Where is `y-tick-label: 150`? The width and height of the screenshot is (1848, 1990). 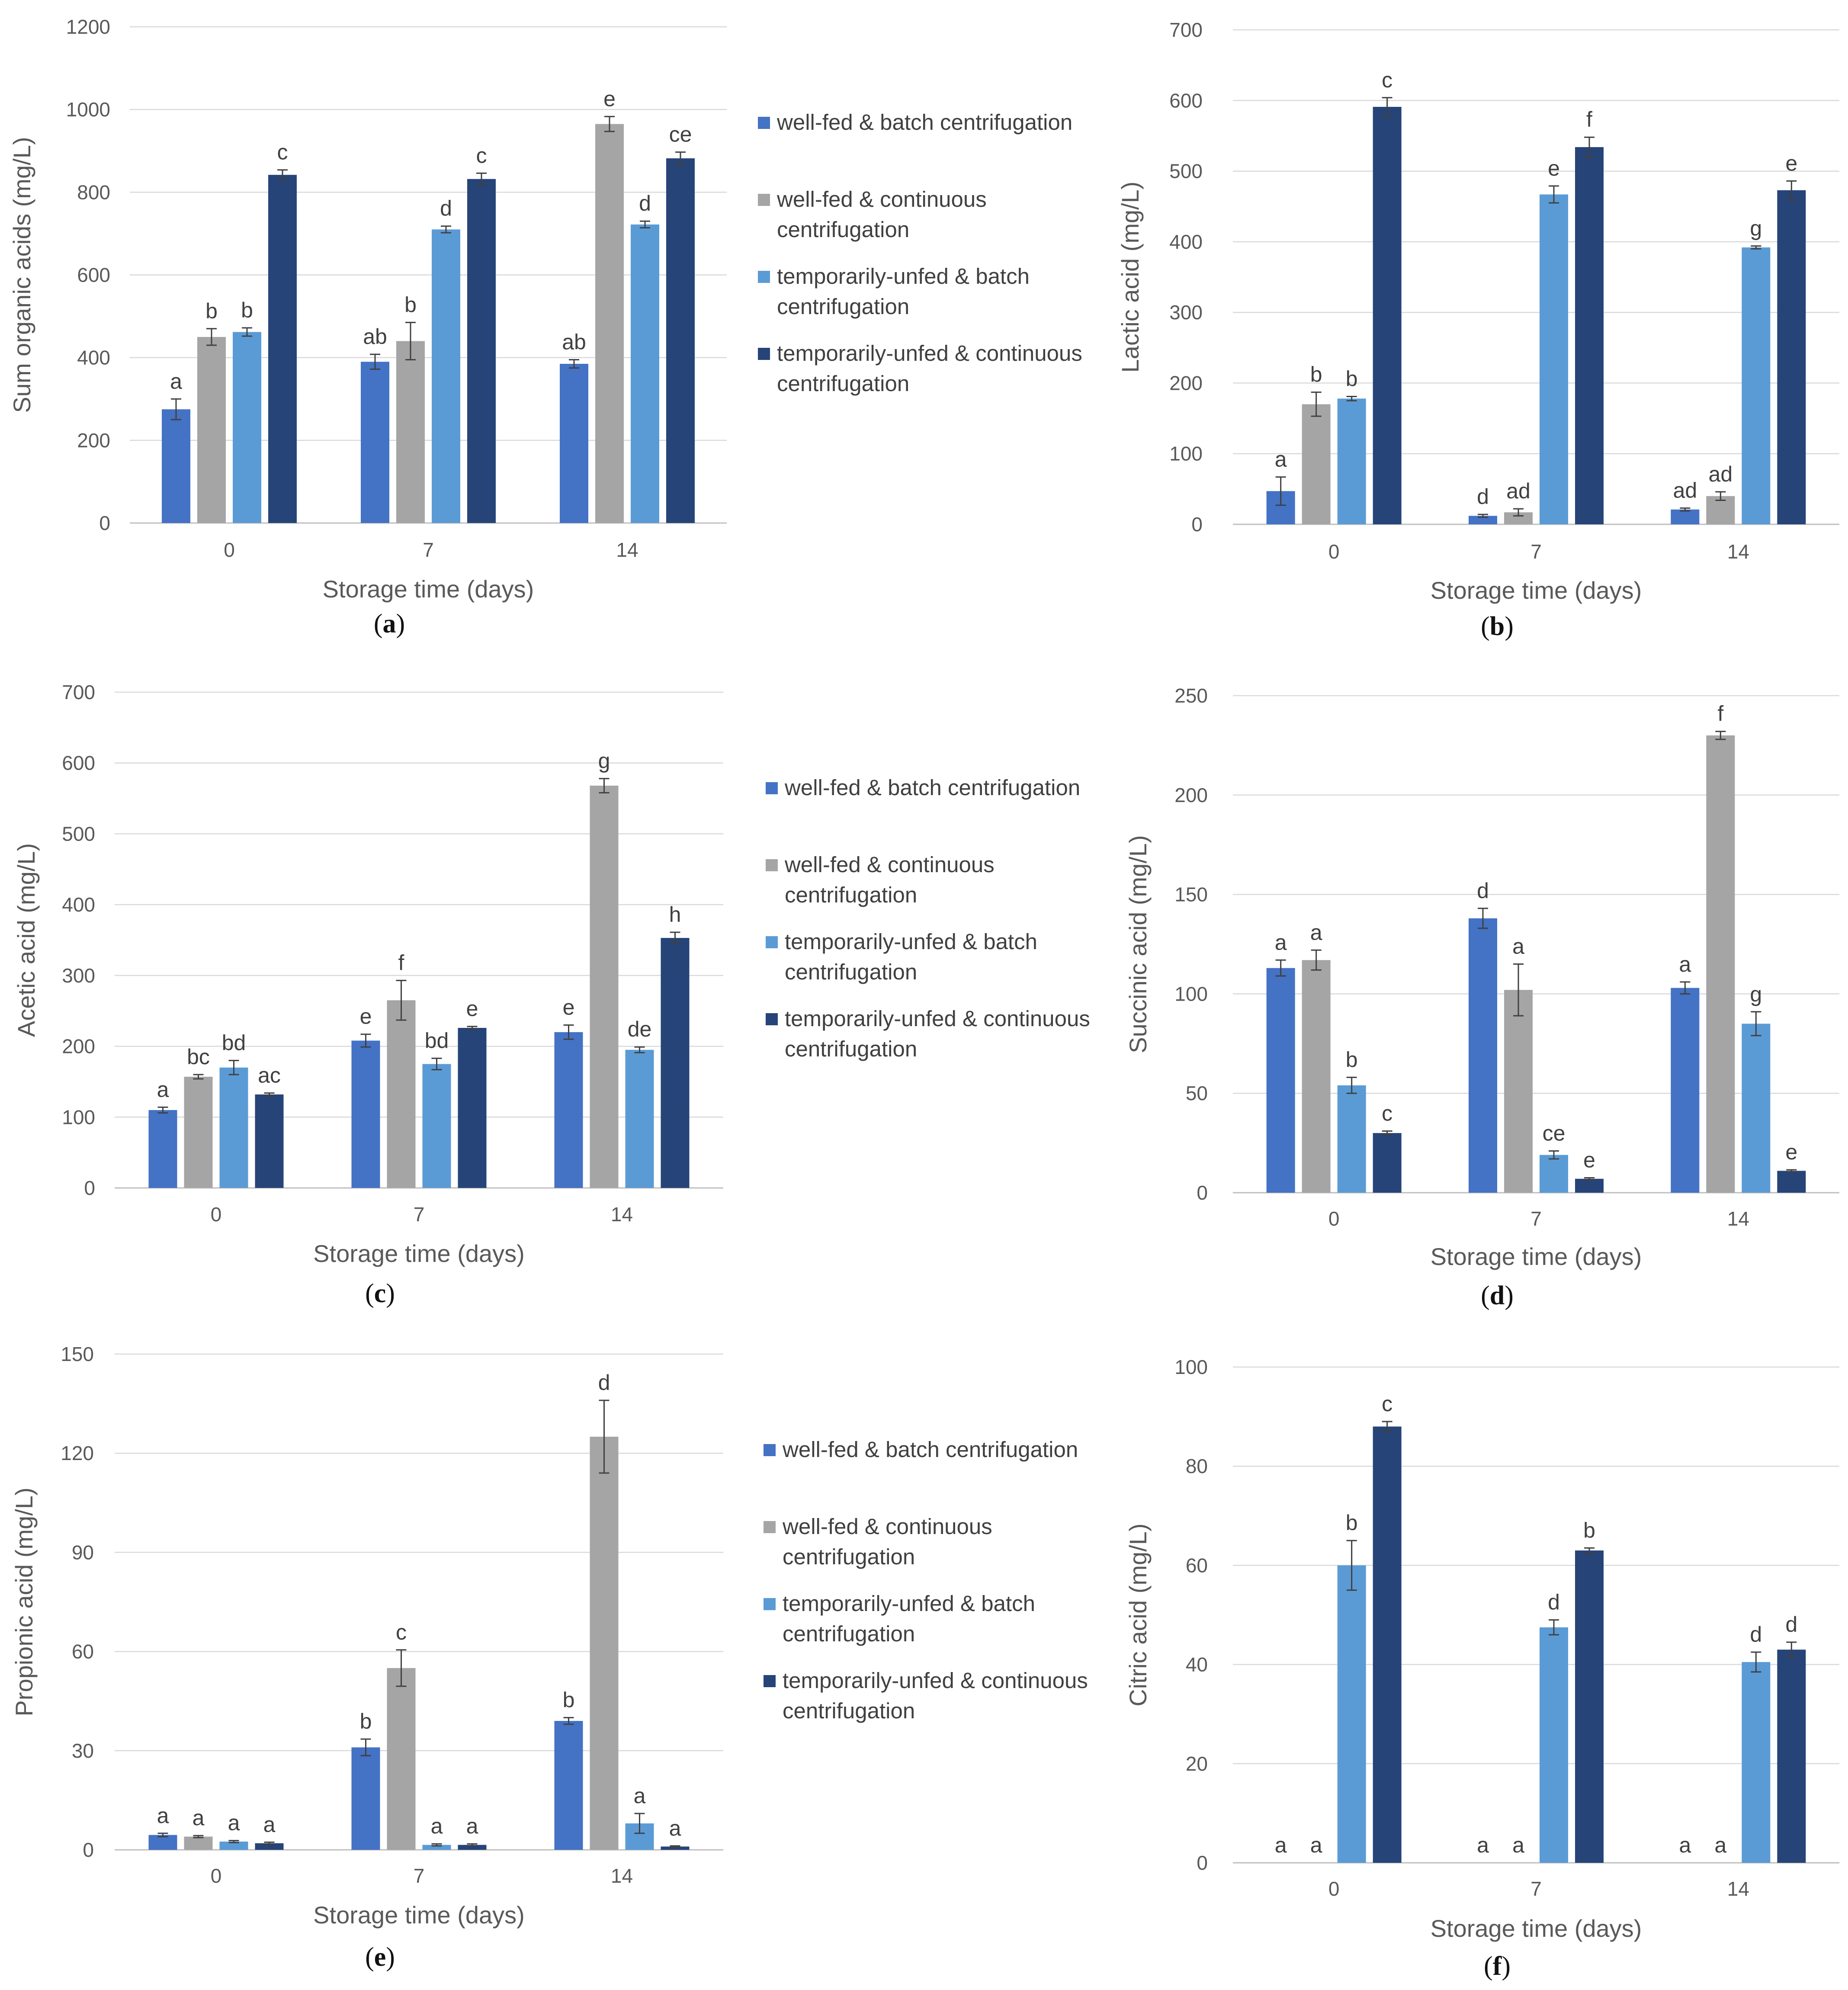
y-tick-label: 150 is located at coordinates (1191, 894).